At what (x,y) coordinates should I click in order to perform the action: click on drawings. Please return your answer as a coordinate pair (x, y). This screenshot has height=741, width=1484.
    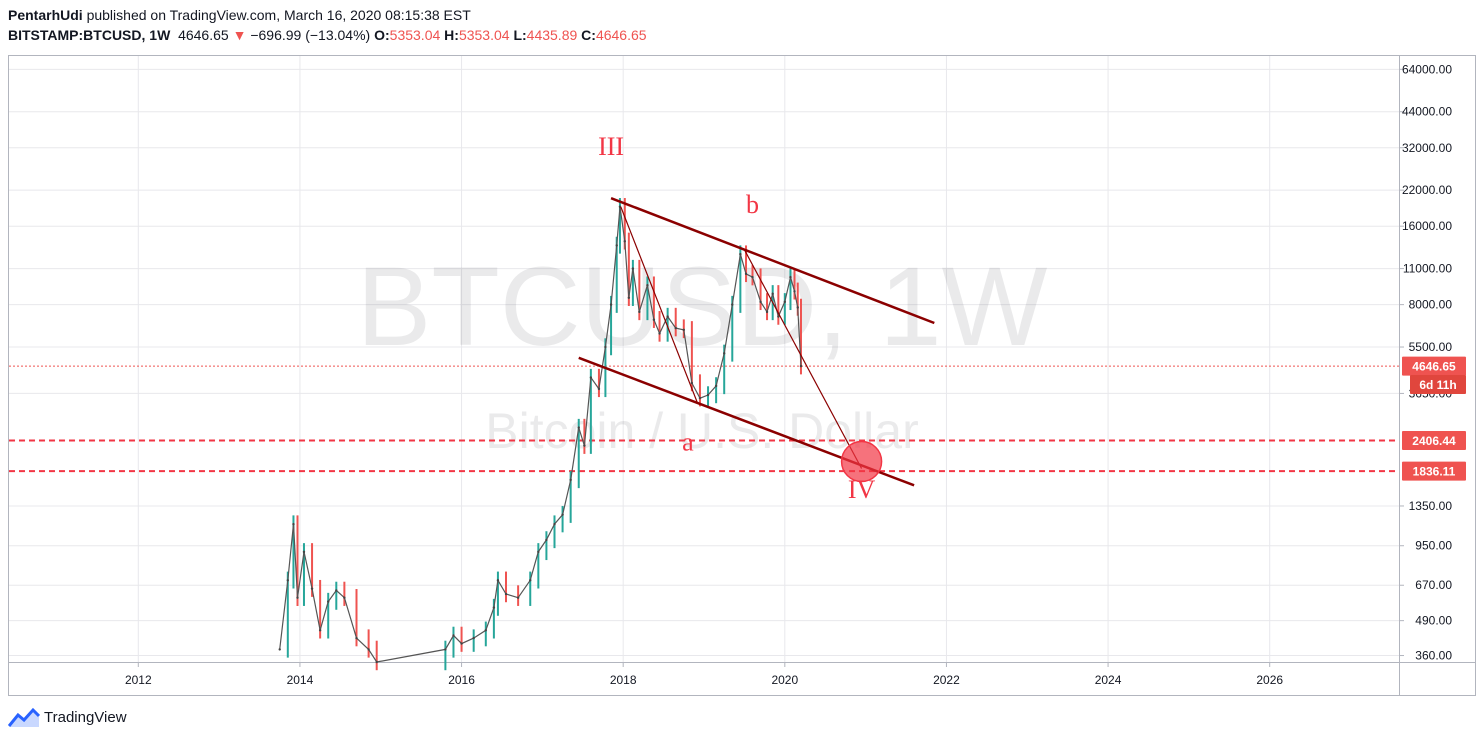
    Looking at the image, I should click on (756, 341).